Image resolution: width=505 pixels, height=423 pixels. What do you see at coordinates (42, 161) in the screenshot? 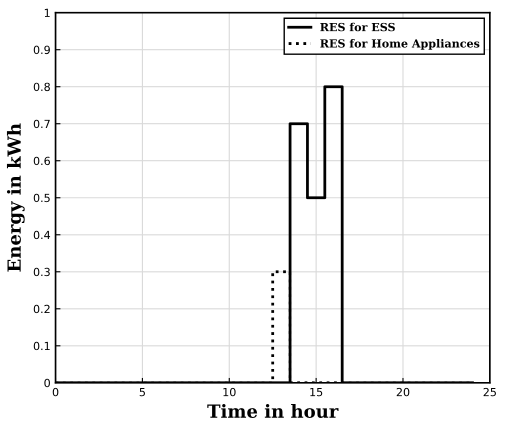
I see `y-tick-label: 0.6` at bounding box center [42, 161].